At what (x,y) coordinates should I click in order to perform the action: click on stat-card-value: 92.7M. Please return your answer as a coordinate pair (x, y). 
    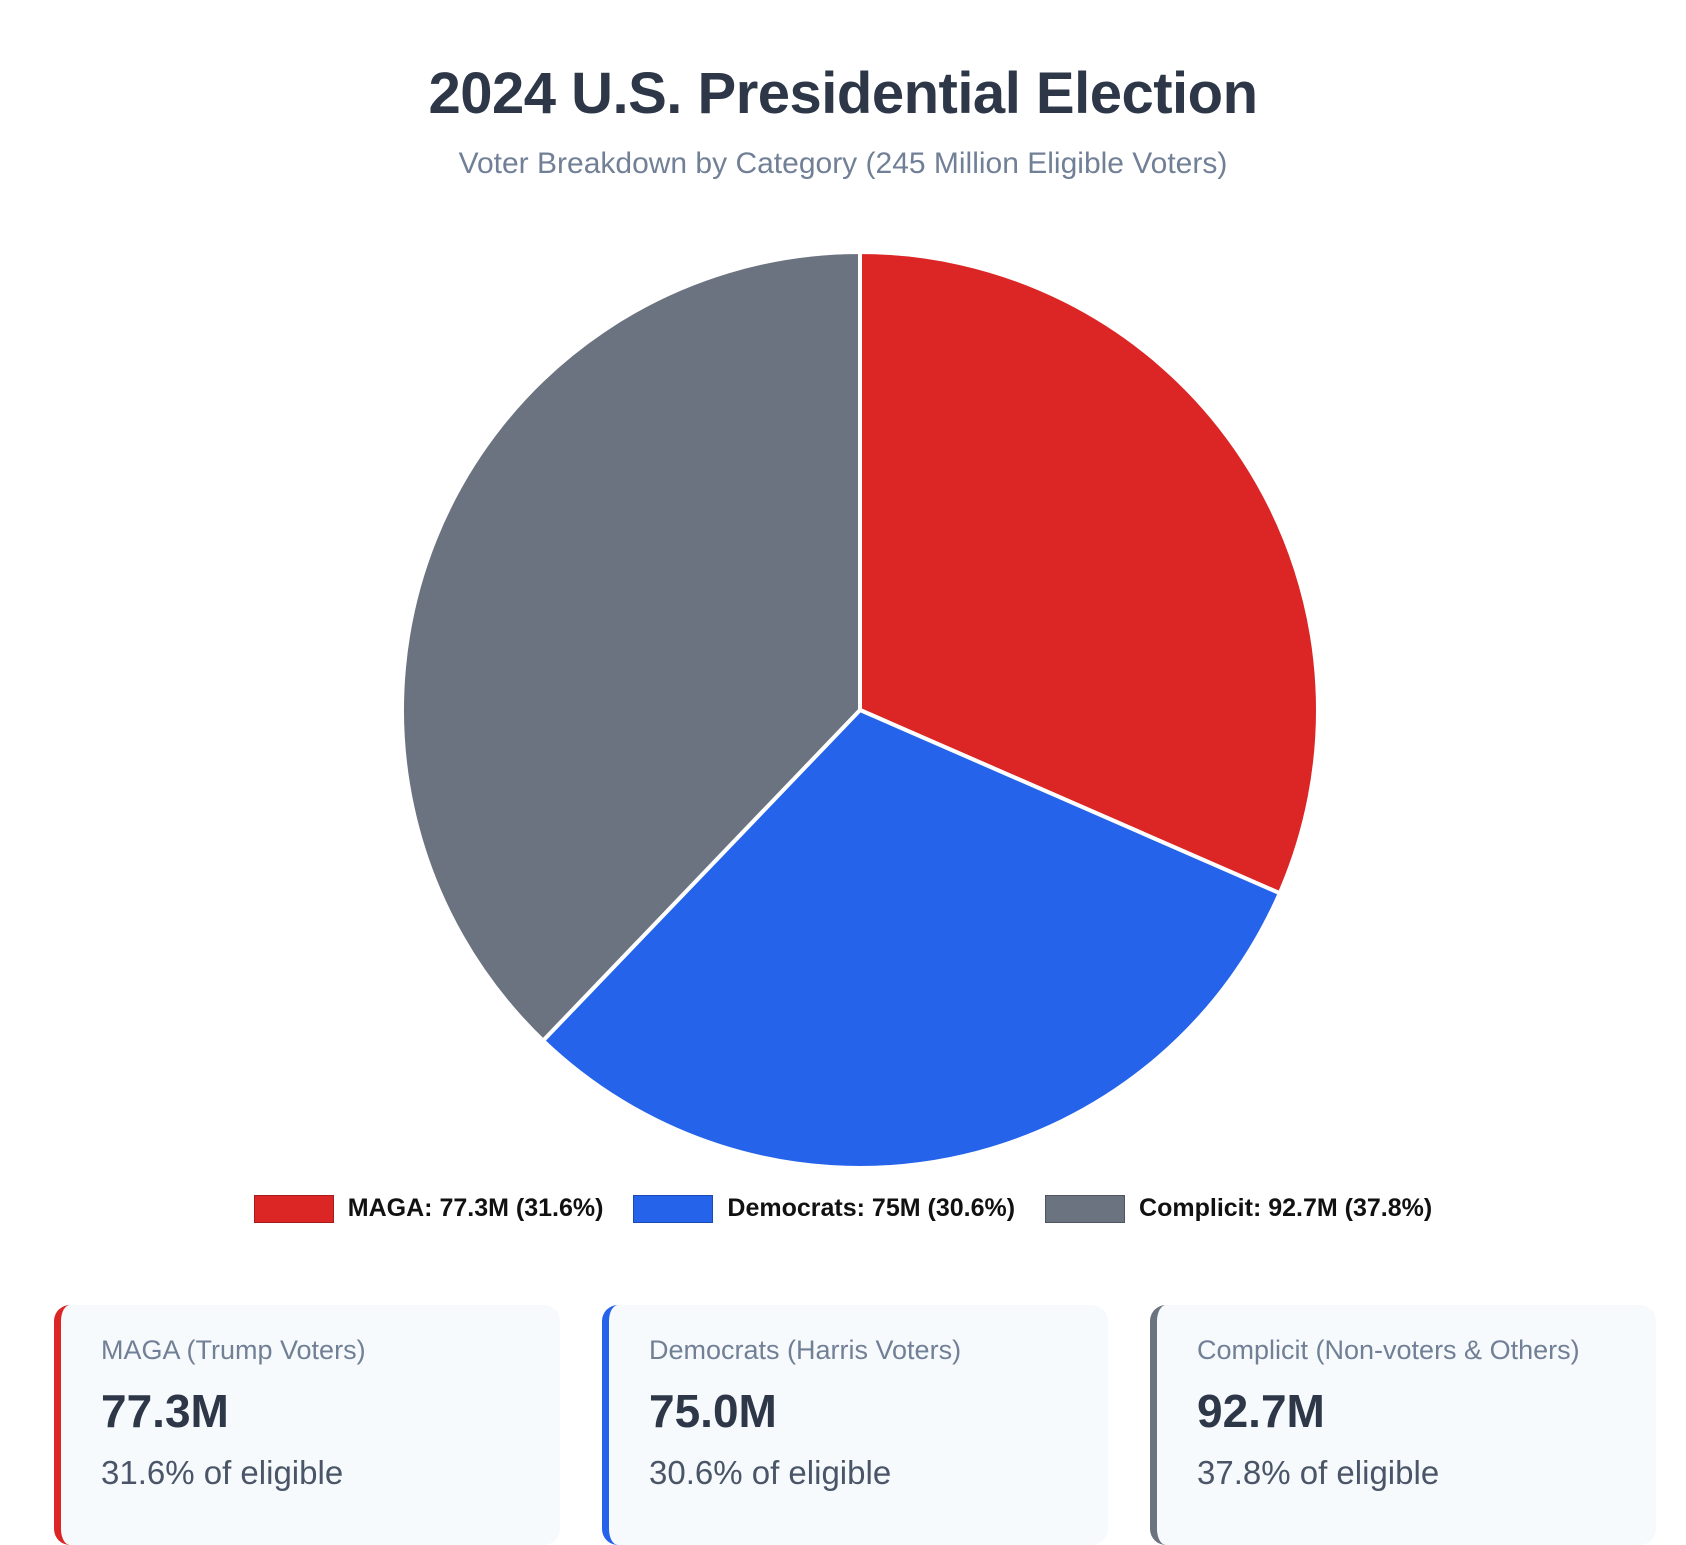
    Looking at the image, I should click on (1261, 1411).